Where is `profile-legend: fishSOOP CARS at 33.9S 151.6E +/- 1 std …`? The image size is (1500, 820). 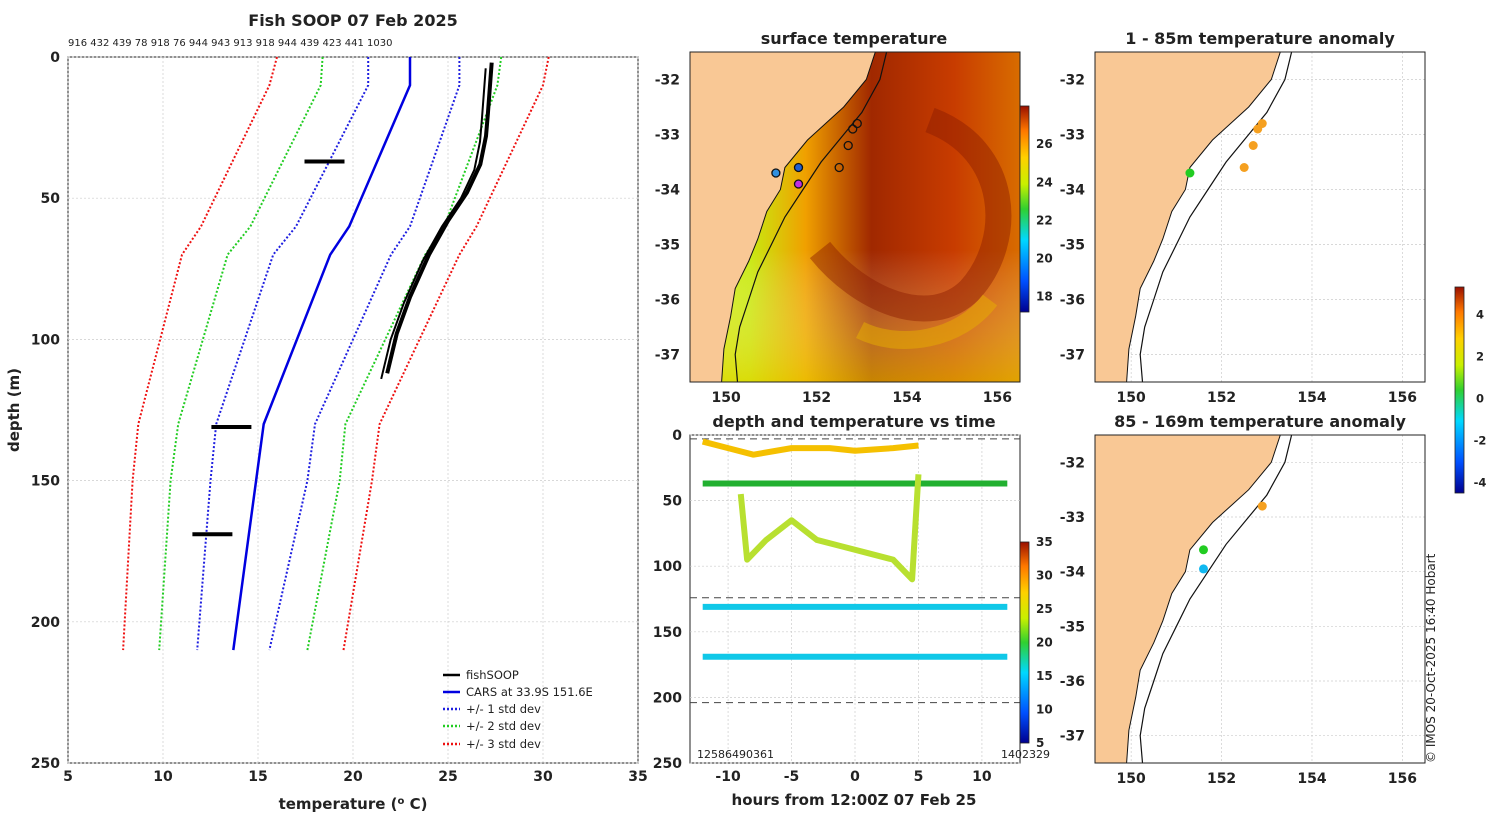 profile-legend: fishSOOP CARS at 33.9S 151.6E +/- 1 std … is located at coordinates (518, 709).